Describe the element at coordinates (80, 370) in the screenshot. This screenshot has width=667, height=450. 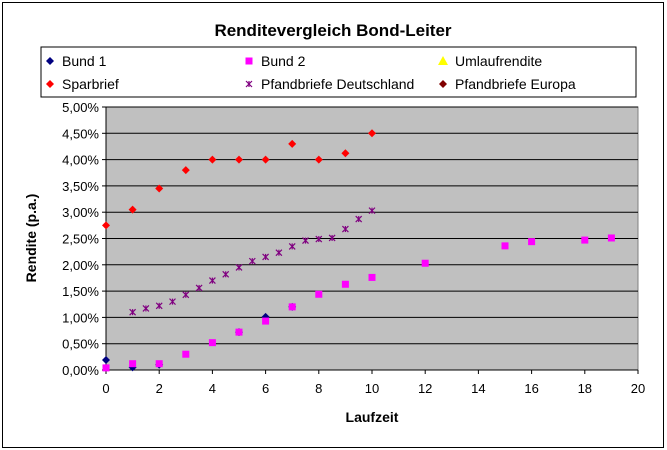
I see `y-tick-label: 0,00%` at that location.